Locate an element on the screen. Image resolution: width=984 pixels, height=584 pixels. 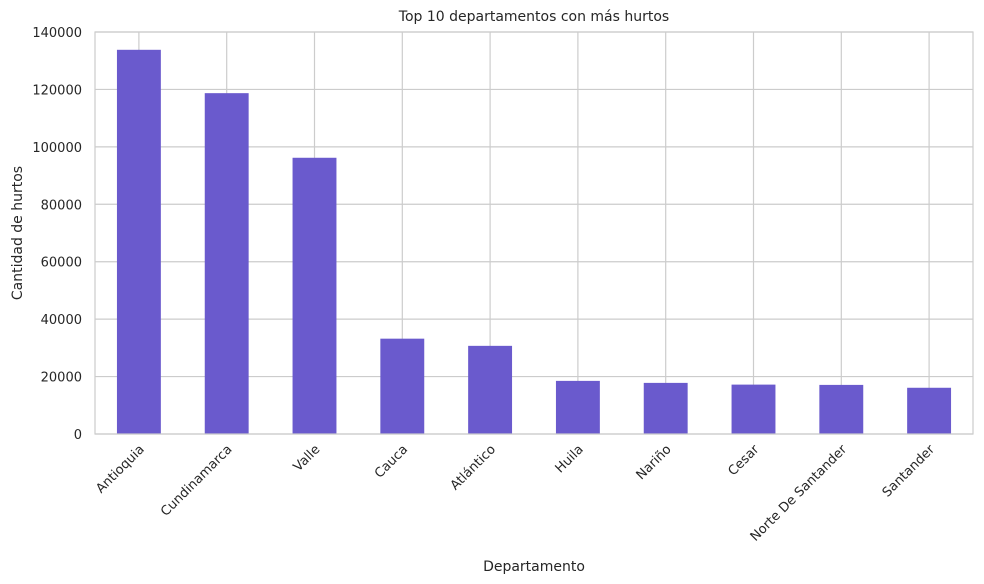
x-tick-label: Norte De Santander is located at coordinates (799, 493).